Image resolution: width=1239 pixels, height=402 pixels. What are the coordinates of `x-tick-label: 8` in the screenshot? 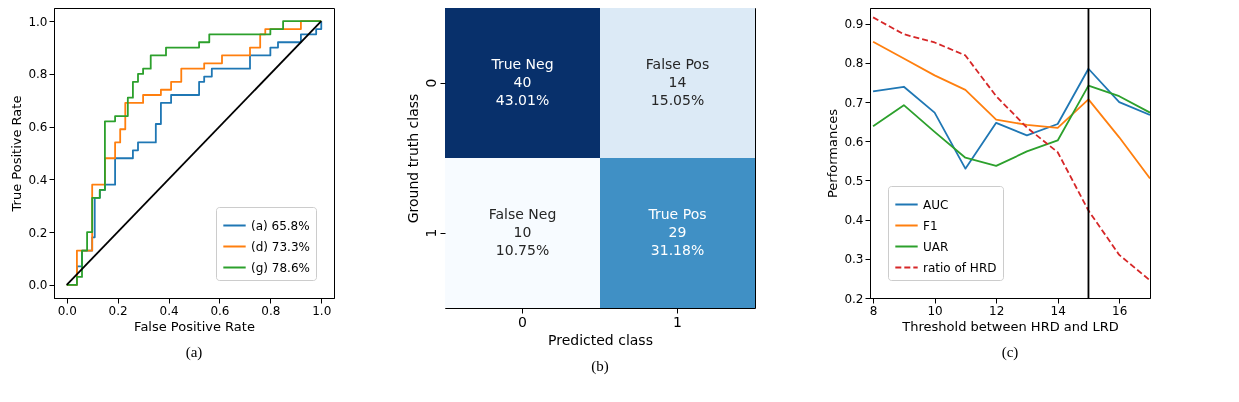 It's located at (873, 310).